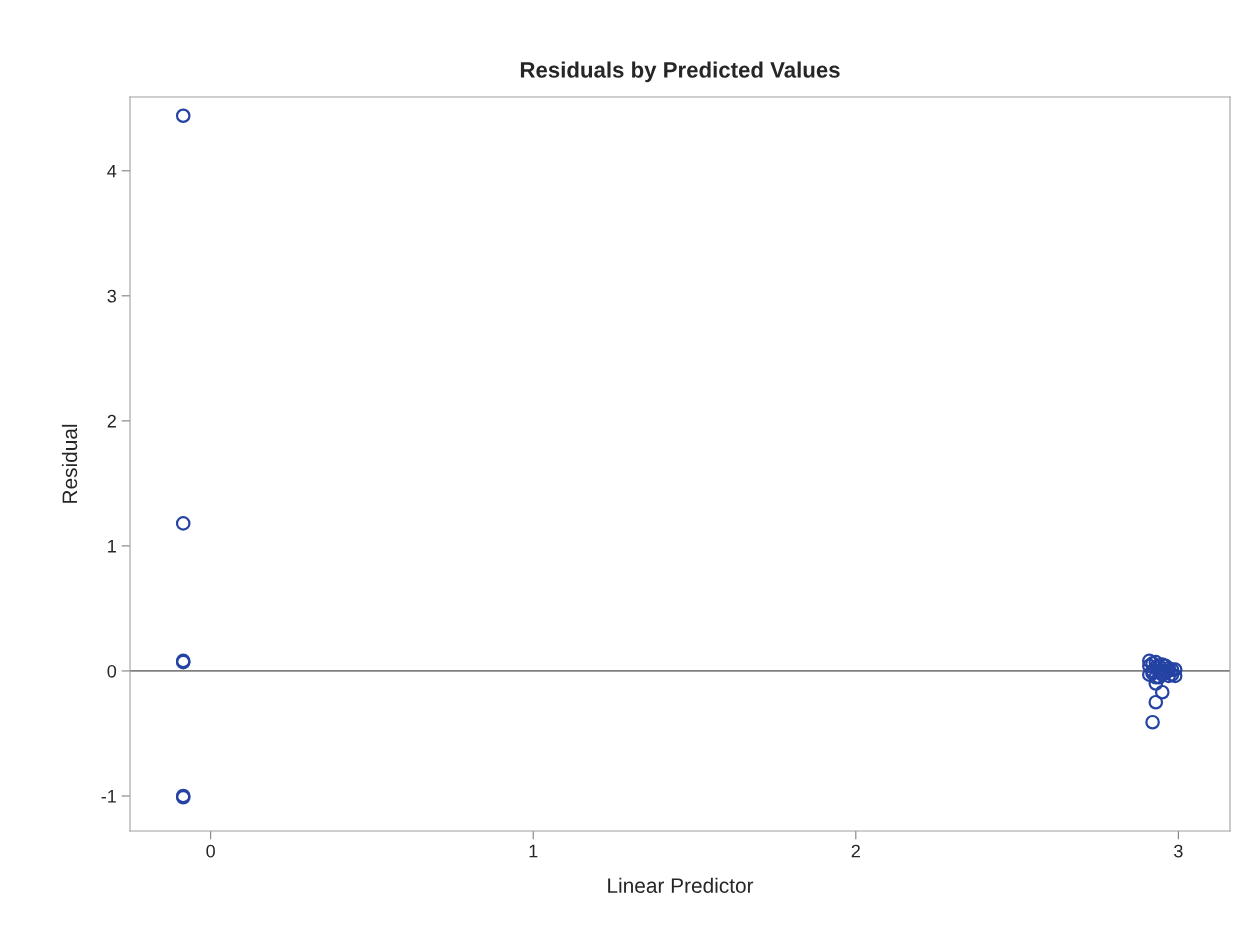 This screenshot has height=943, width=1246. I want to click on y-tick-label: 1, so click(112, 546).